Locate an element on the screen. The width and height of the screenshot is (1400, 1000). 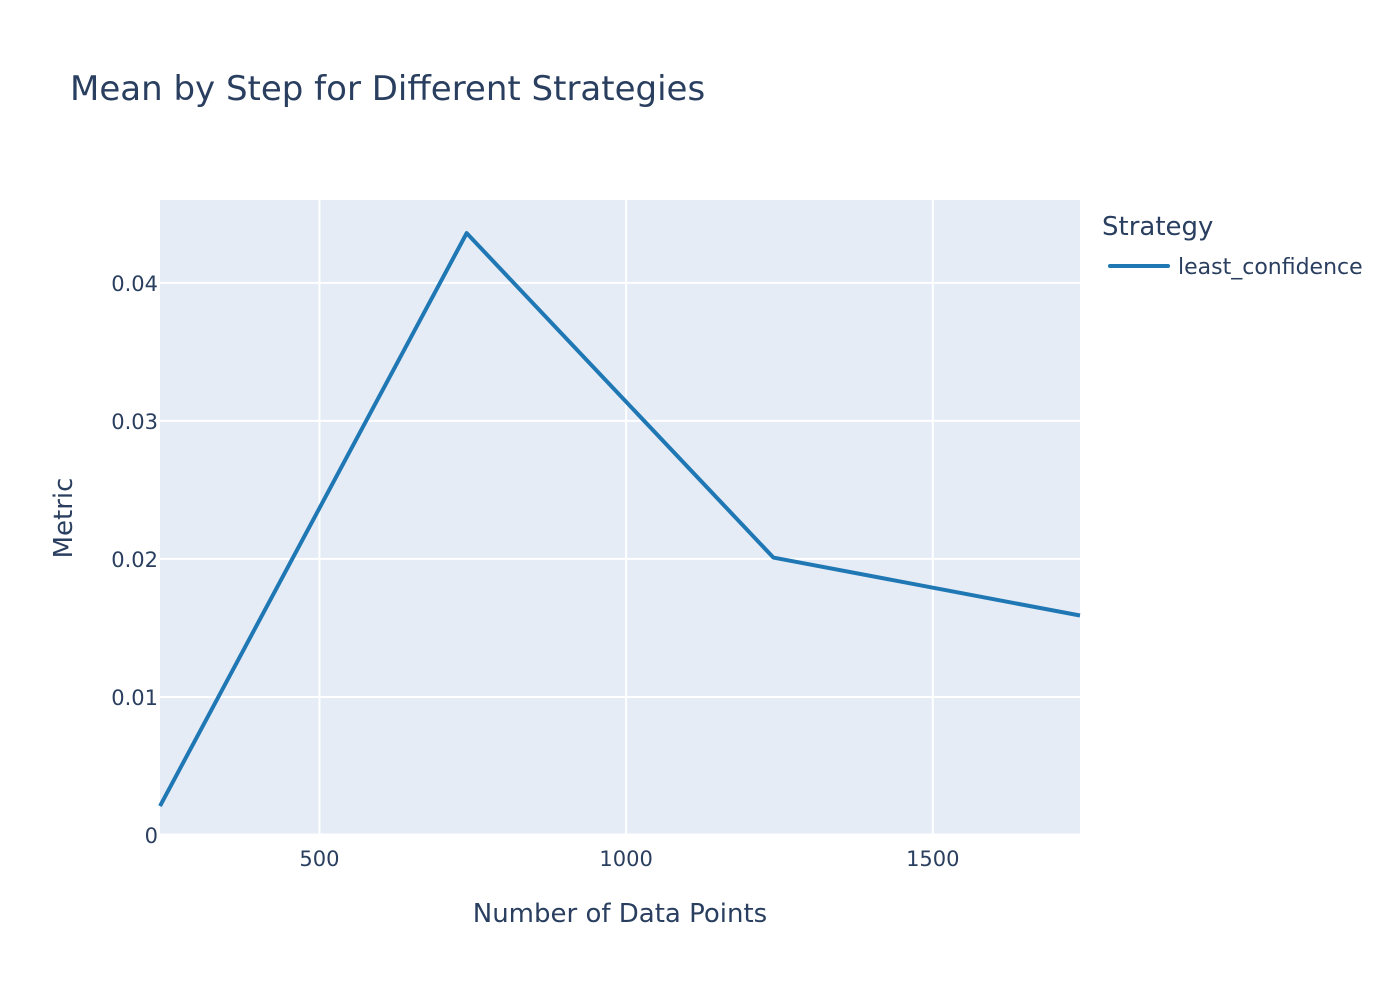
x-tick-label: 1500 is located at coordinates (932, 859).